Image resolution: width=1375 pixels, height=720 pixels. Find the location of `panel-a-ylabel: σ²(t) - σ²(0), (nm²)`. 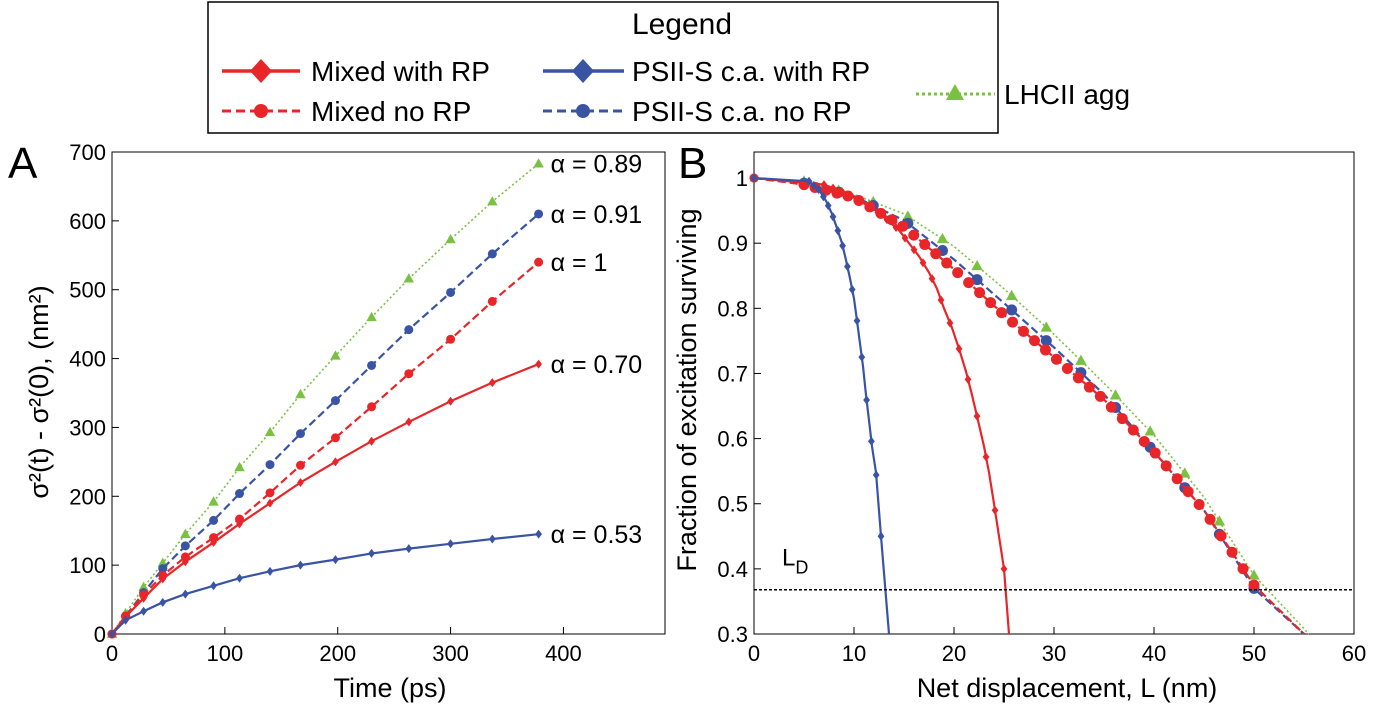

panel-a-ylabel: σ²(t) - σ²(0), (nm²) is located at coordinates (39, 391).